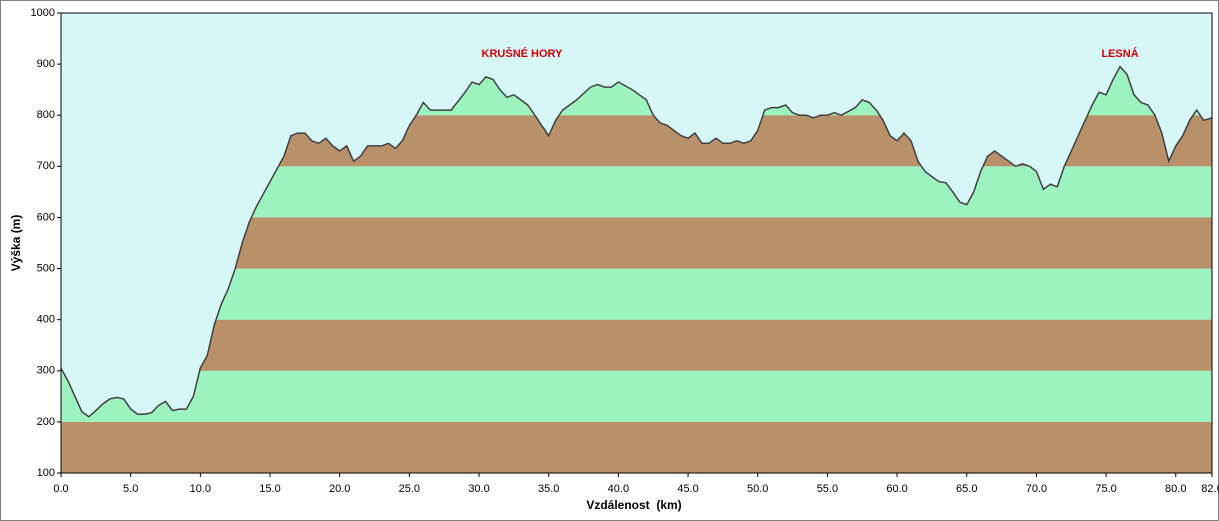  I want to click on x-tick-label: 20.0, so click(339, 489).